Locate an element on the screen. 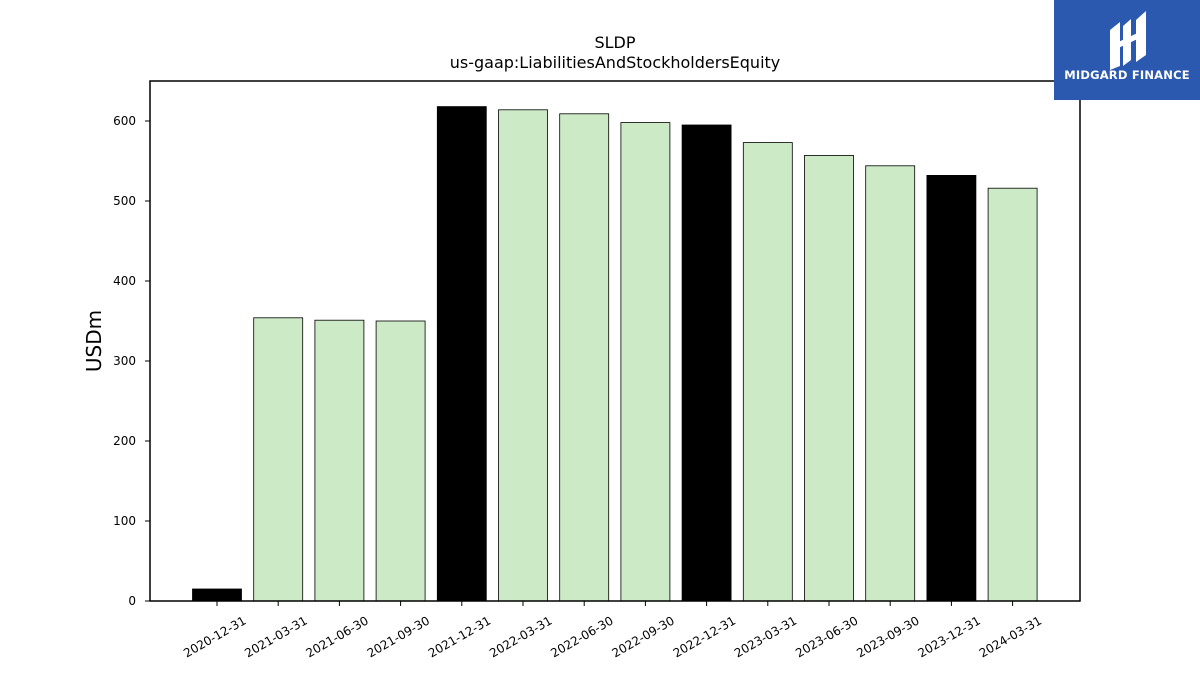 The image size is (1200, 675). y-tick-label: 500 is located at coordinates (124, 201).